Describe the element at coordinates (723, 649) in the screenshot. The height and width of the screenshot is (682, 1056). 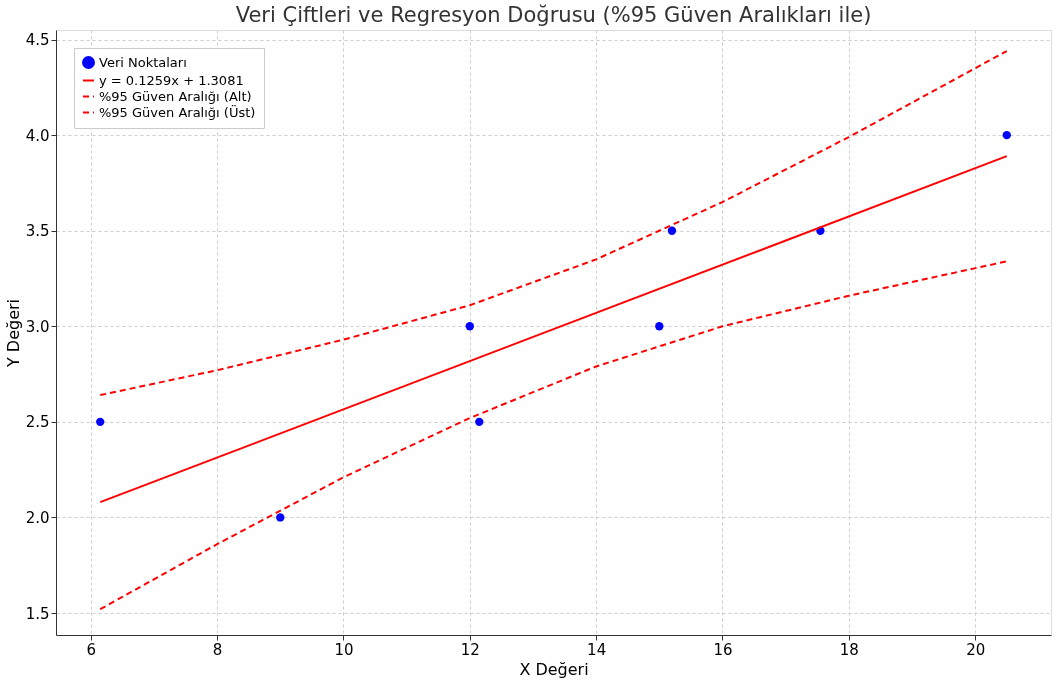
I see `x-tick-label: 16` at that location.